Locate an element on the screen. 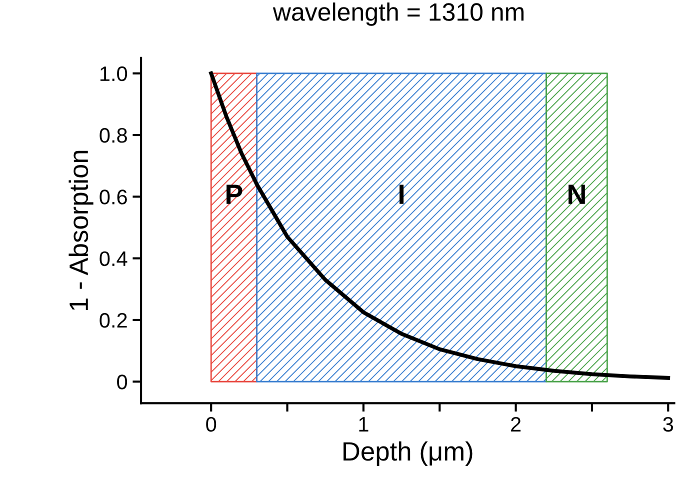 This screenshot has width=688, height=504. x-tick-label: 3 is located at coordinates (668, 424).